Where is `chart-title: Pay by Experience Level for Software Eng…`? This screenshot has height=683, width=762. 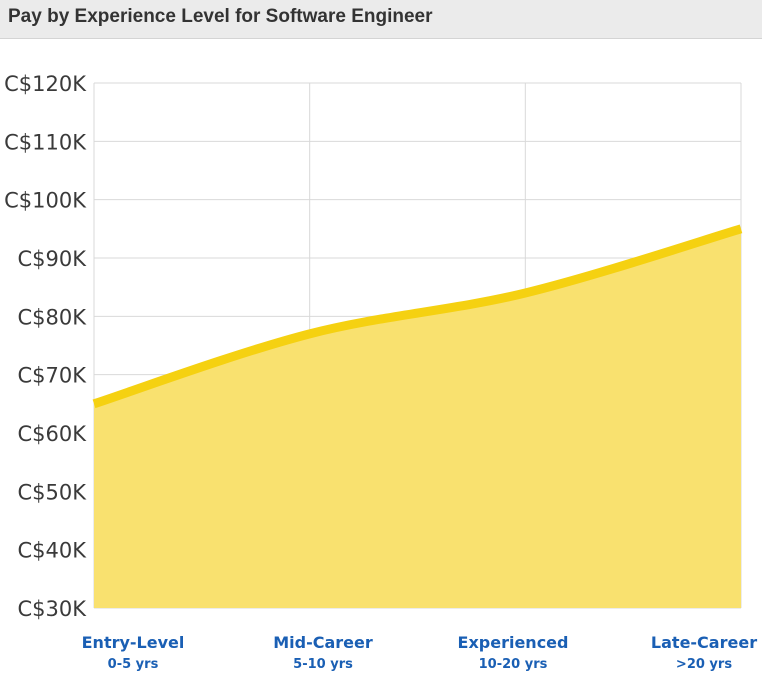 chart-title: Pay by Experience Level for Software Eng… is located at coordinates (220, 16).